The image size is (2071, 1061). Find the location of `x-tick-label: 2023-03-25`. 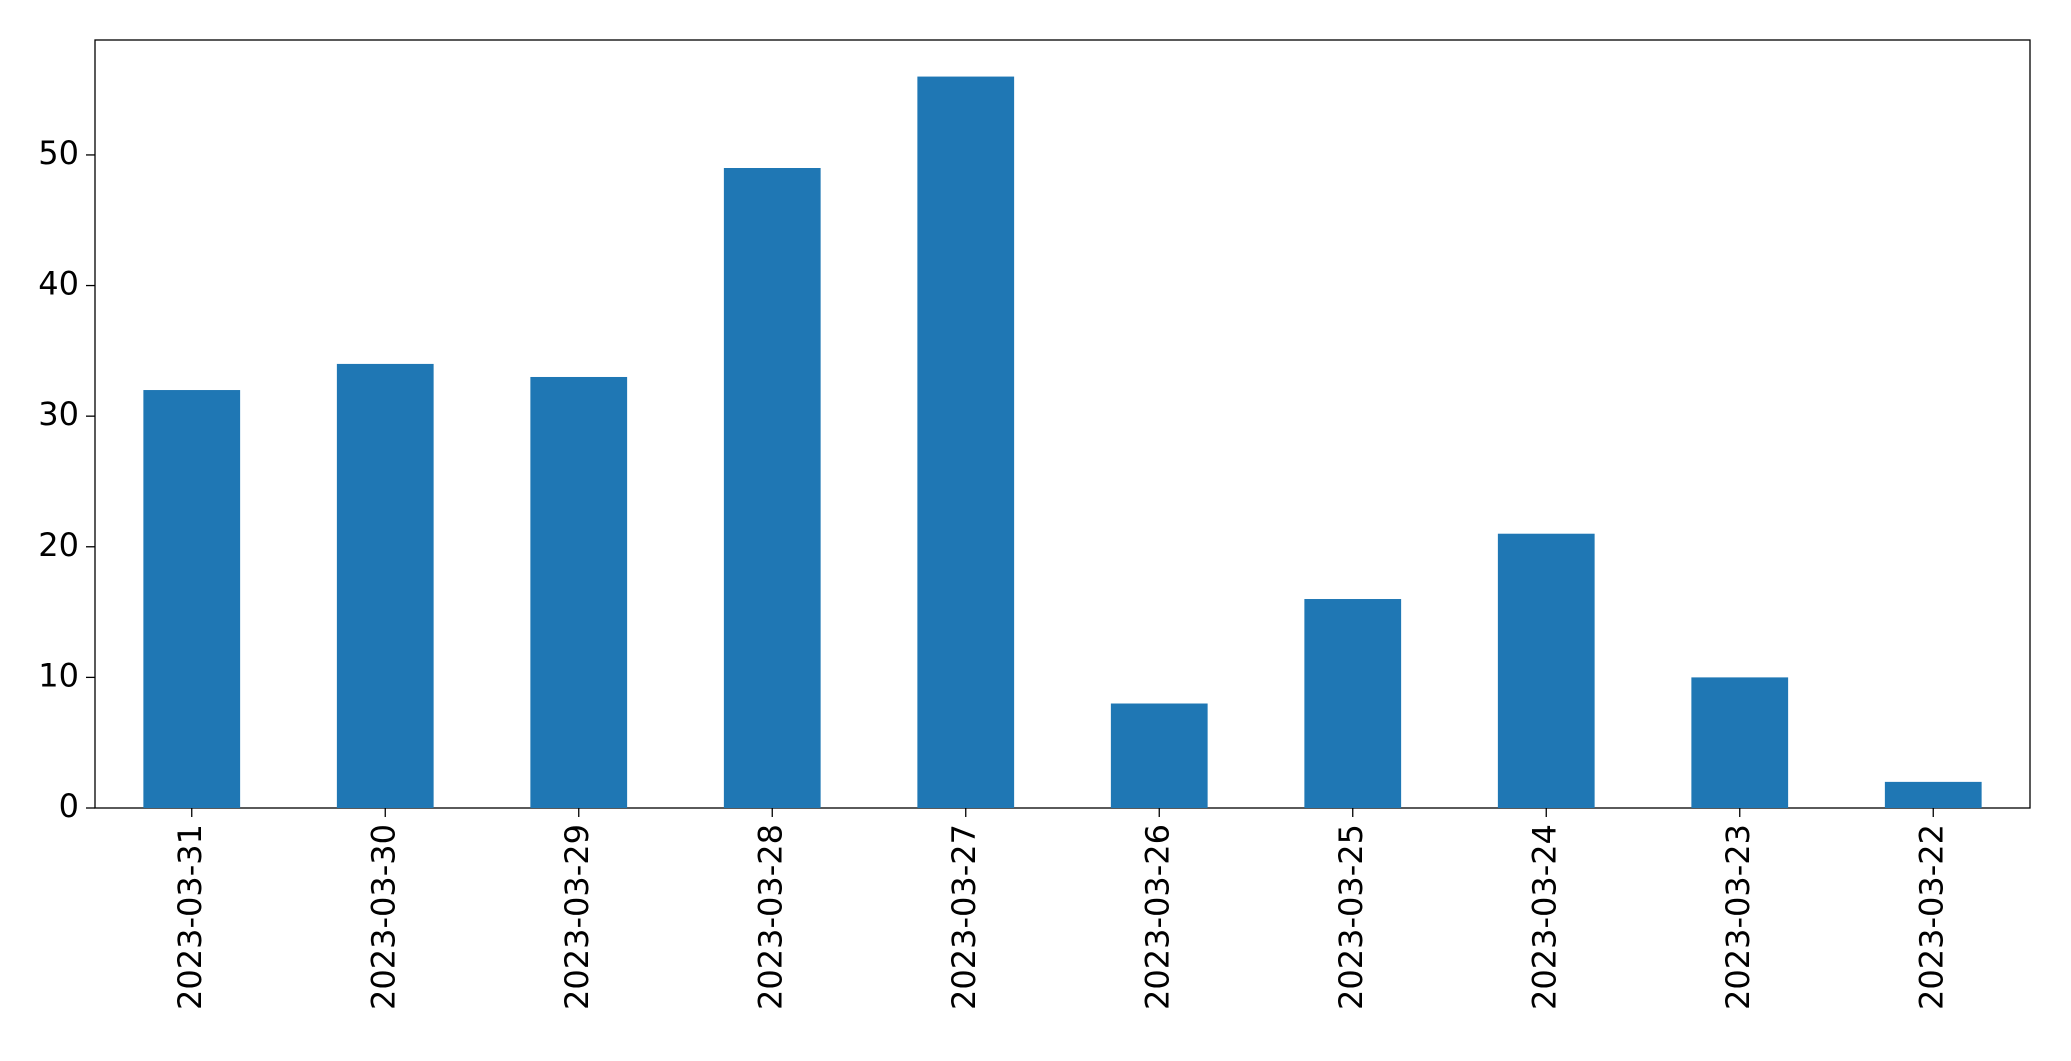

x-tick-label: 2023-03-25 is located at coordinates (1351, 917).